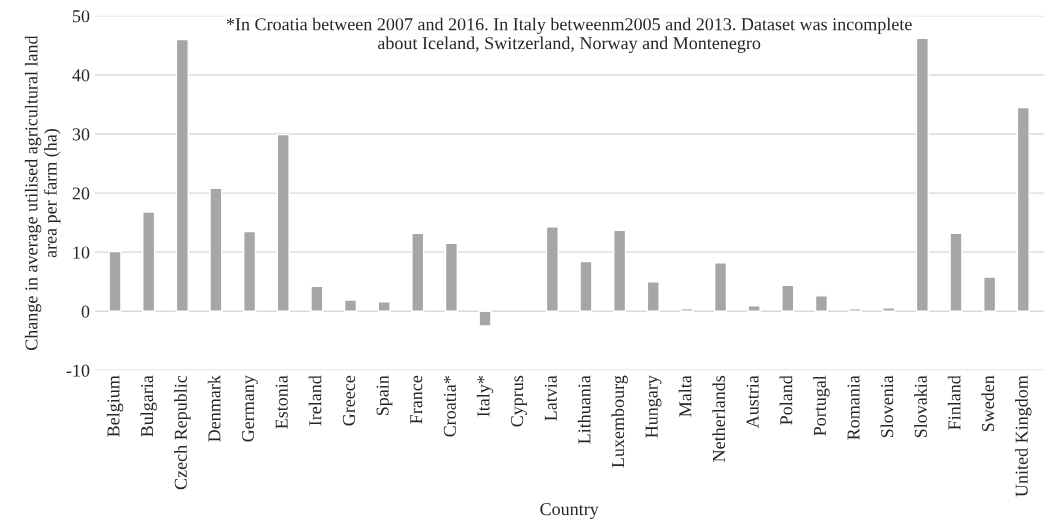 Image resolution: width=1054 pixels, height=529 pixels. What do you see at coordinates (449, 406) in the screenshot?
I see `x-tick-label: Croatia*` at bounding box center [449, 406].